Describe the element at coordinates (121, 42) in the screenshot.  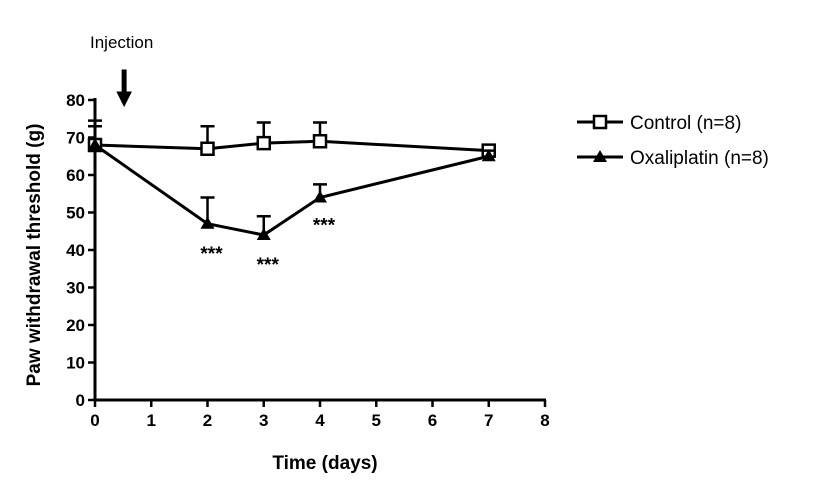
I see `injection-annotation: Injection` at that location.